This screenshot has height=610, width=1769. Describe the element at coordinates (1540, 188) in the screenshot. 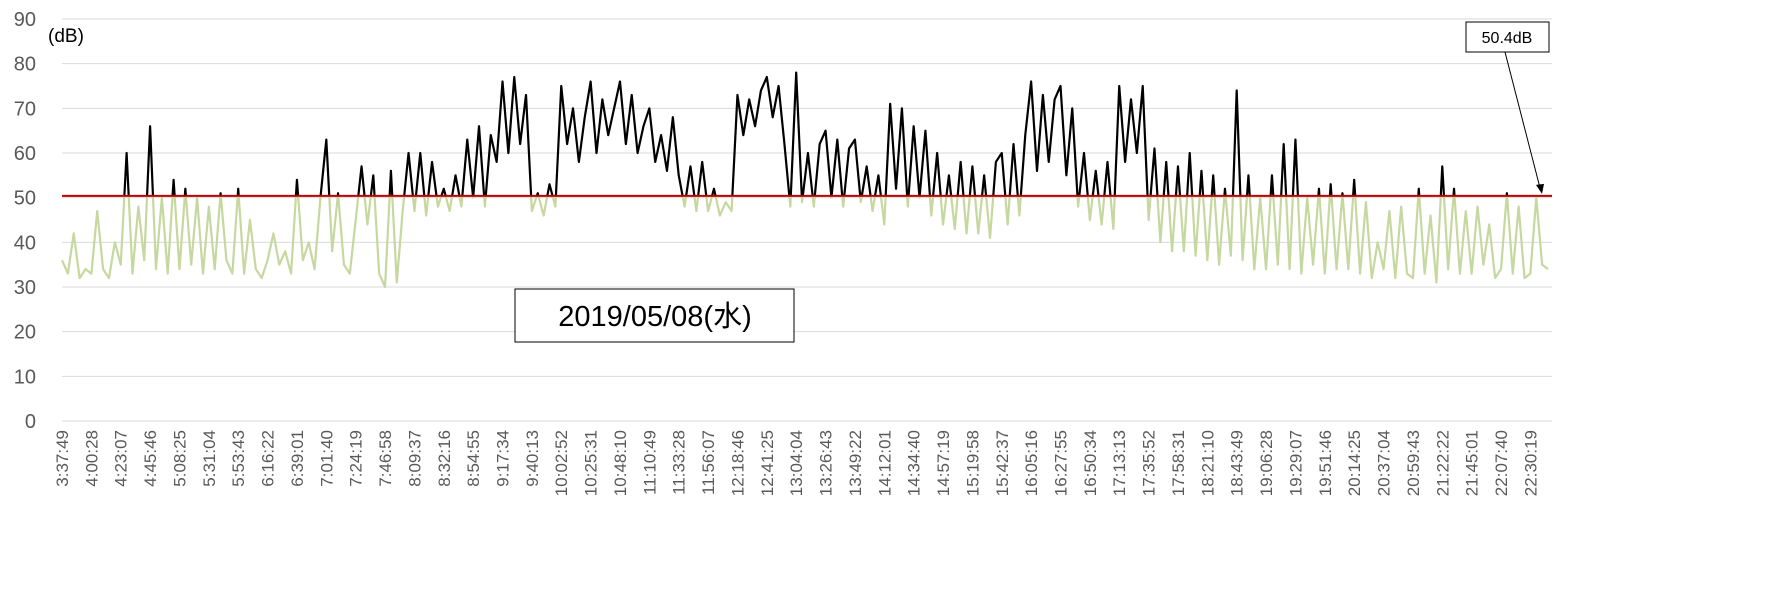

I see `callout-arrowhead` at that location.